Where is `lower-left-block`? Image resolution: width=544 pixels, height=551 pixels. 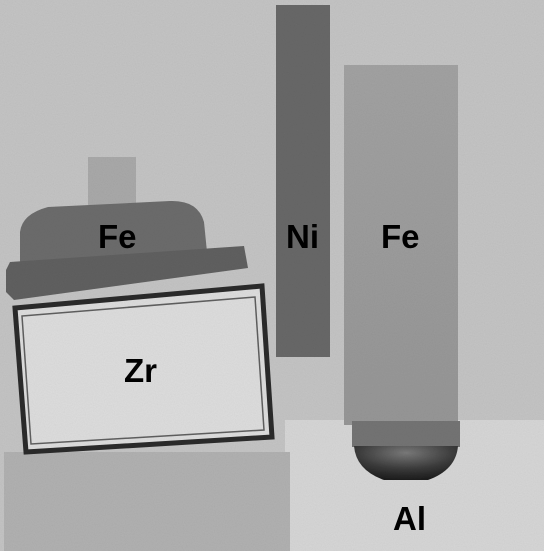 lower-left-block is located at coordinates (147, 501).